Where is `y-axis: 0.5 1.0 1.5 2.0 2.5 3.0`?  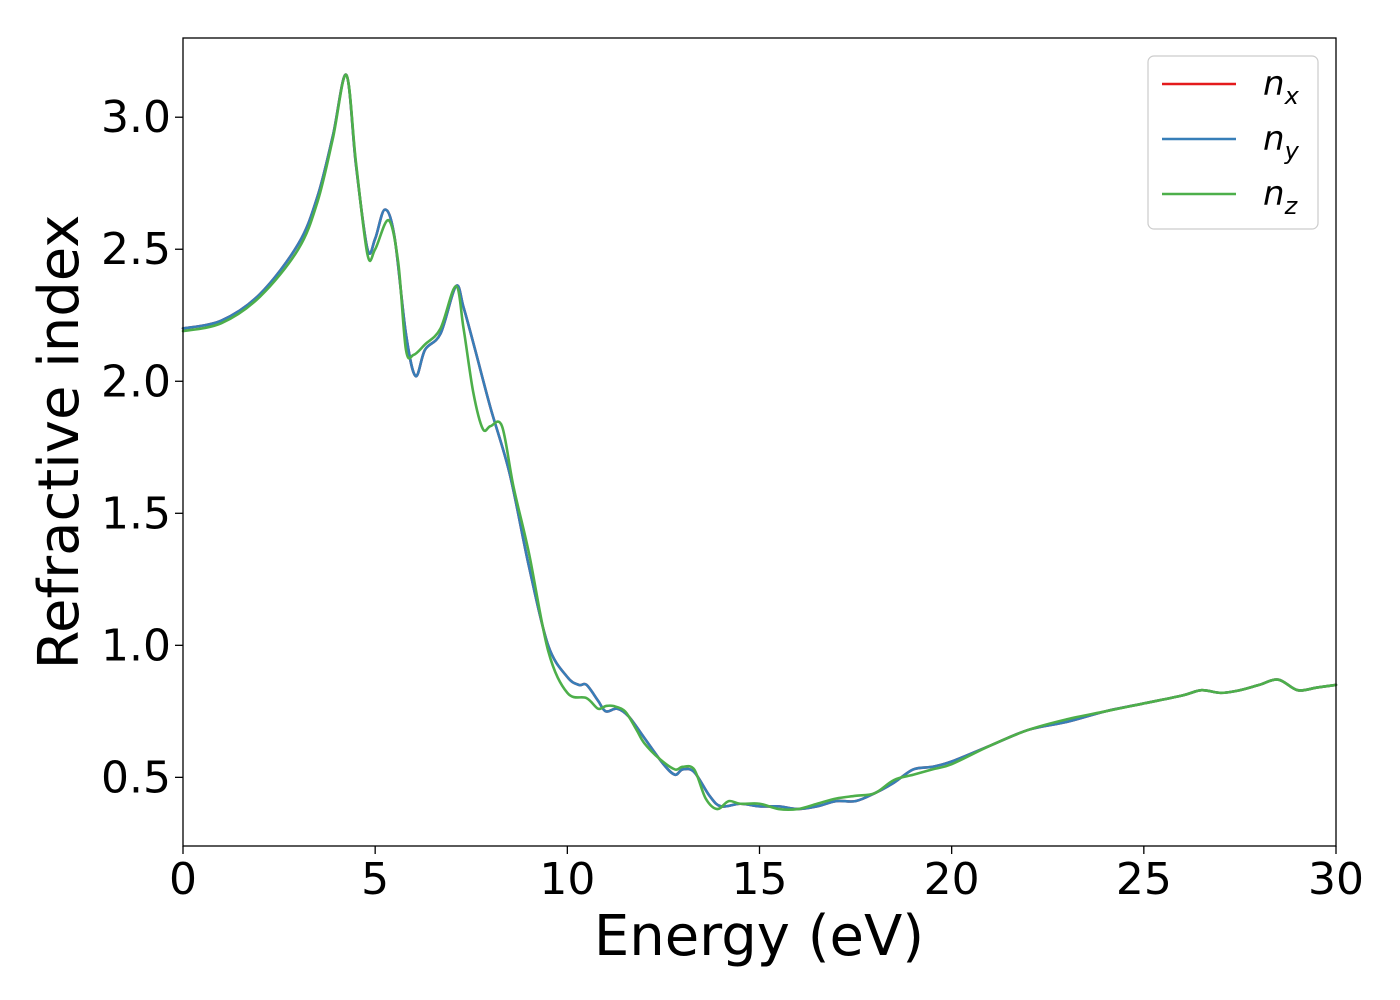
y-axis: 0.5 1.0 1.5 2.0 2.5 3.0 is located at coordinates (142, 447).